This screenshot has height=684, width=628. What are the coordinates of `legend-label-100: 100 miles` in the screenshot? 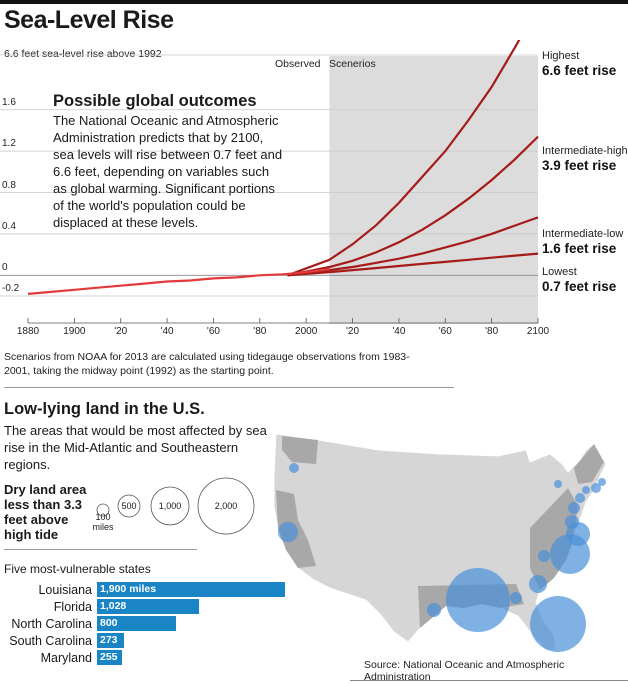 It's located at (103, 522).